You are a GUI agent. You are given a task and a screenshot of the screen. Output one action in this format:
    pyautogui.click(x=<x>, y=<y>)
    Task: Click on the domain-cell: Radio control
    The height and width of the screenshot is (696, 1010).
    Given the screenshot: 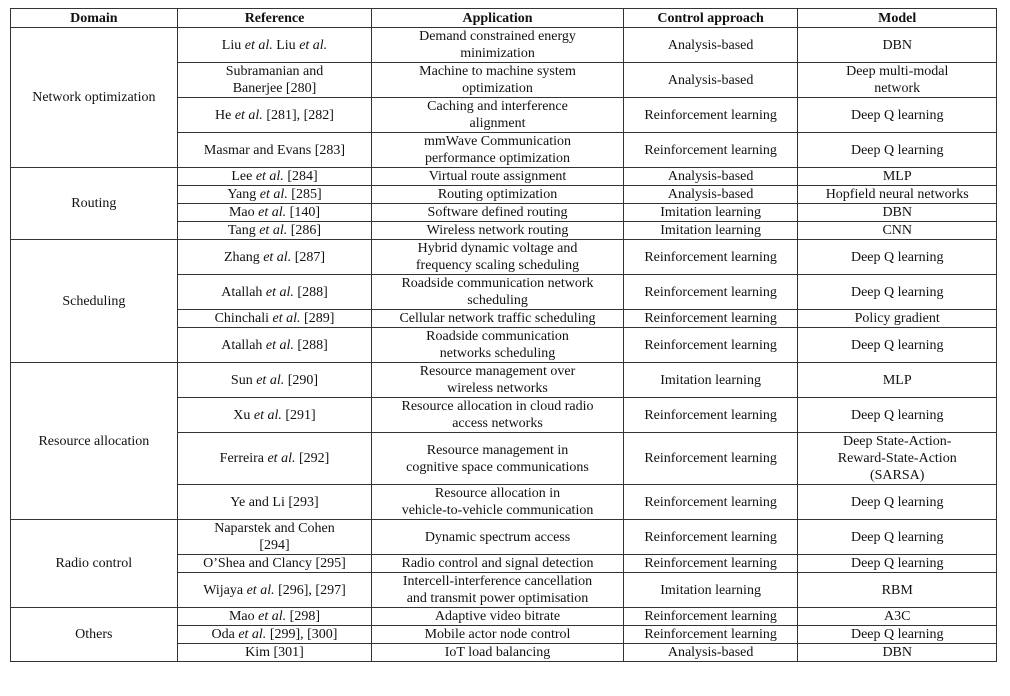 What is the action you would take?
    pyautogui.click(x=94, y=563)
    